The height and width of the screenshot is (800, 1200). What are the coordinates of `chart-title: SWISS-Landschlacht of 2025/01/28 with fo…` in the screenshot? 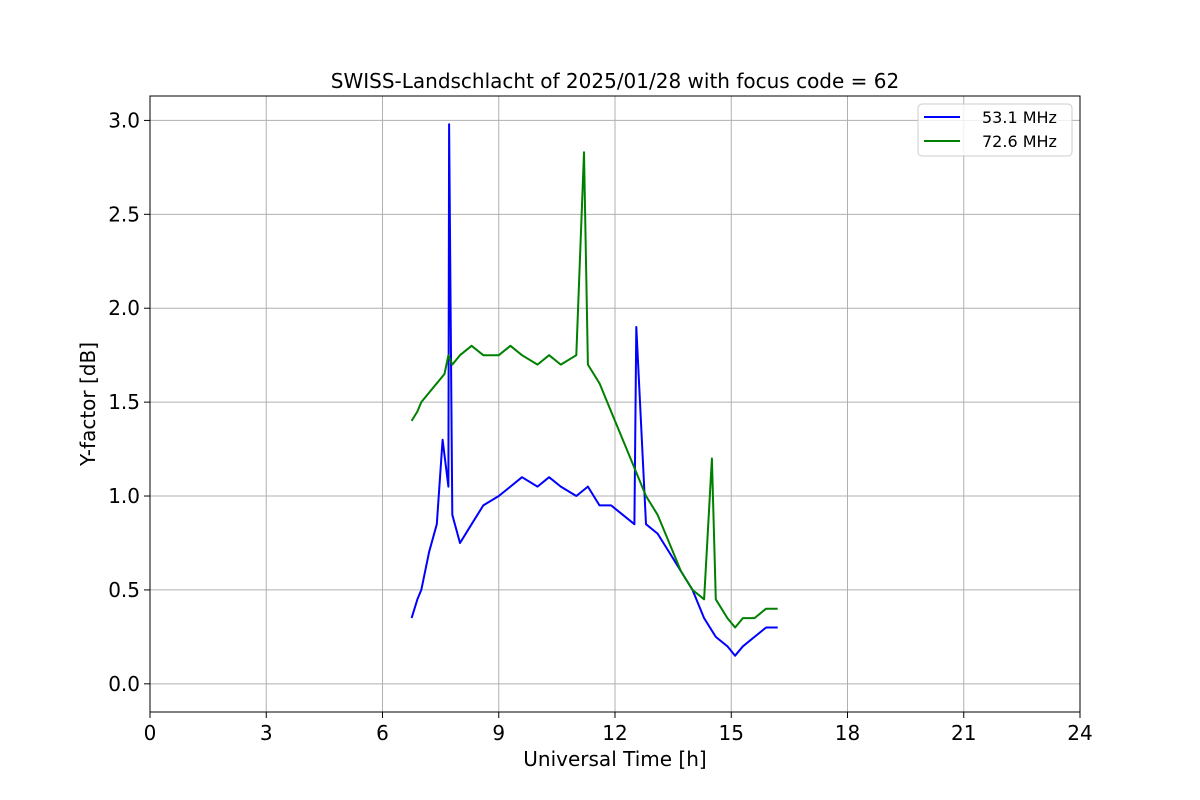 It's located at (615, 81).